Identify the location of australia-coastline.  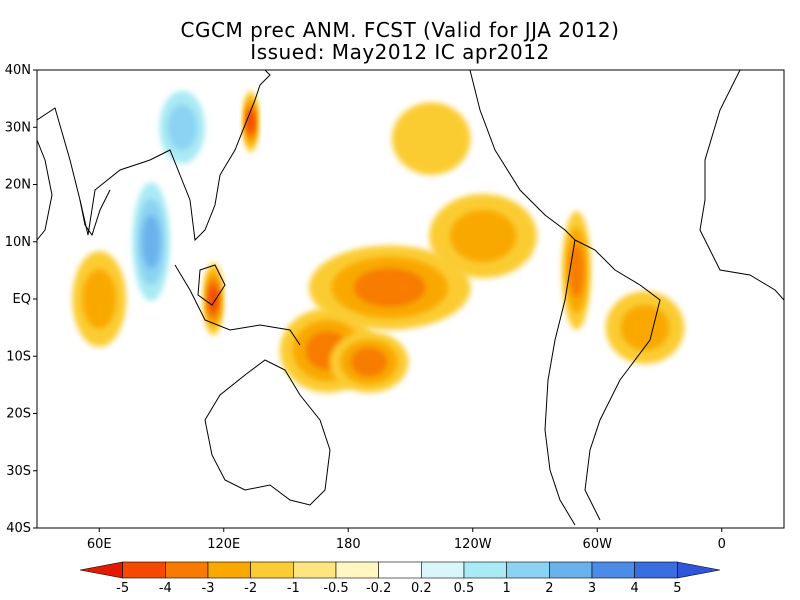
(267, 432).